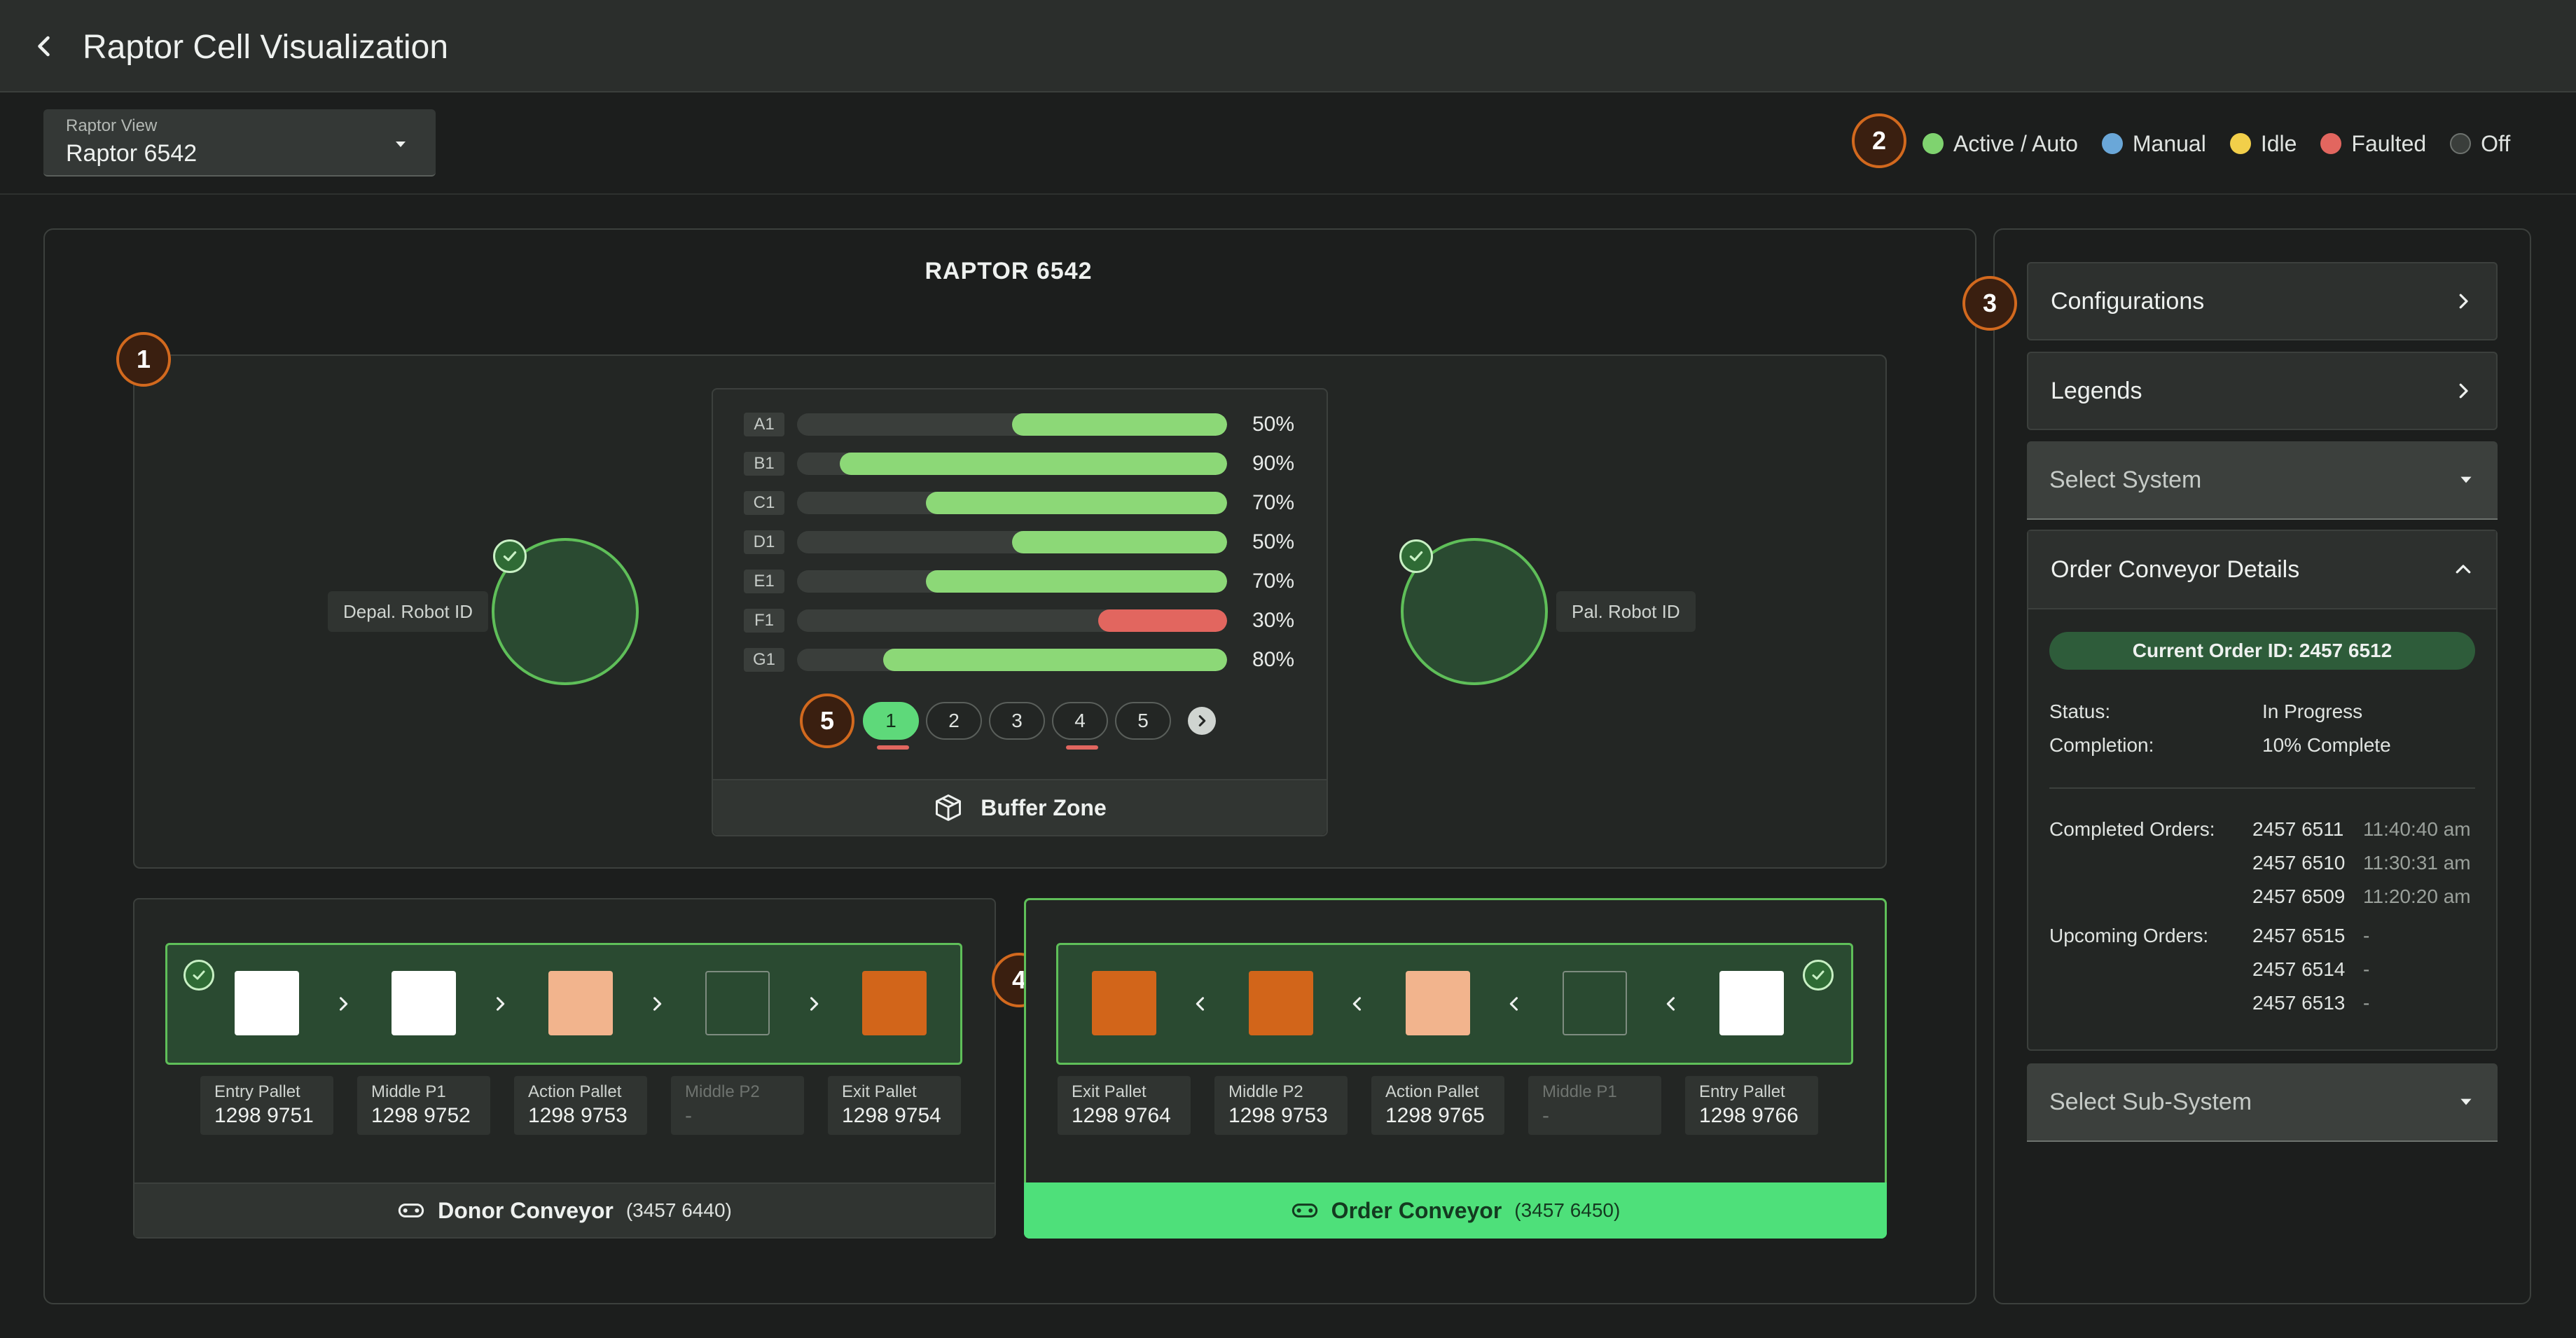 The image size is (2576, 1338). I want to click on select-subsystem-label: Select Sub-System, so click(2150, 1101).